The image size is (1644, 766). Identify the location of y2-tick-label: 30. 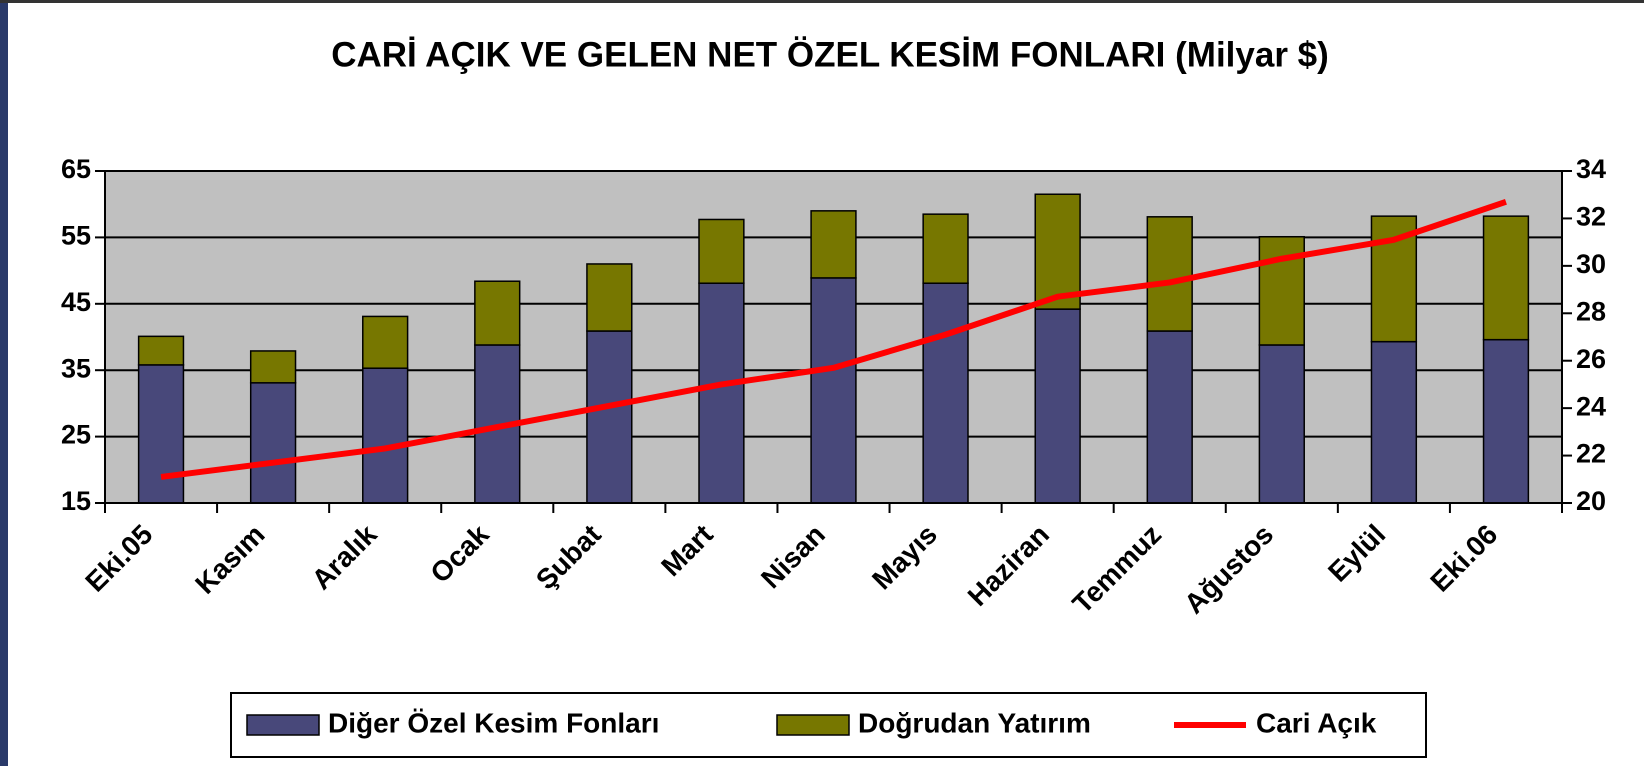
(1591, 264).